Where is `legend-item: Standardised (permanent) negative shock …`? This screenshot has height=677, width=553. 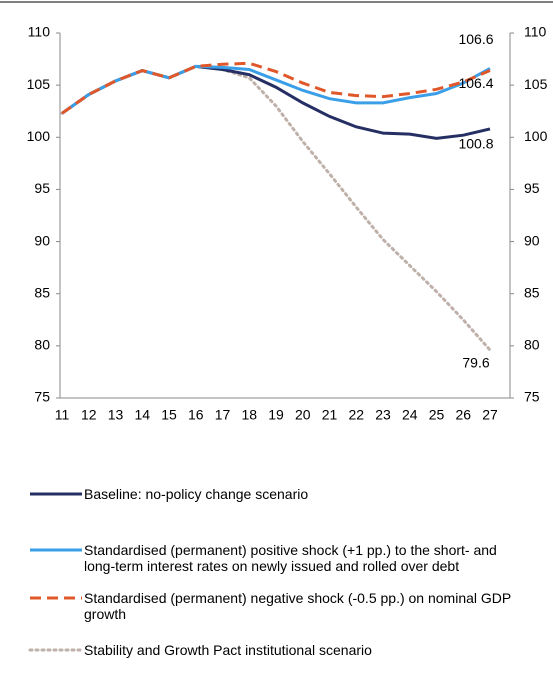 legend-item: Standardised (permanent) negative shock … is located at coordinates (278, 606).